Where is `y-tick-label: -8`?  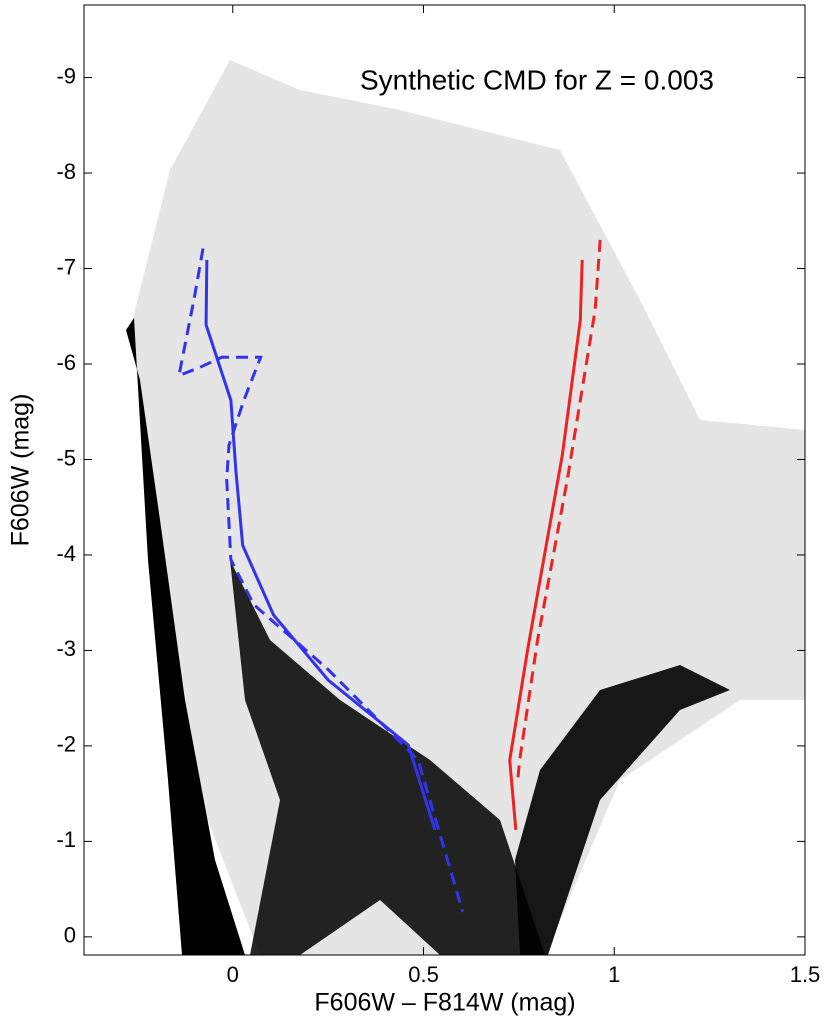
y-tick-label: -8 is located at coordinates (66, 171).